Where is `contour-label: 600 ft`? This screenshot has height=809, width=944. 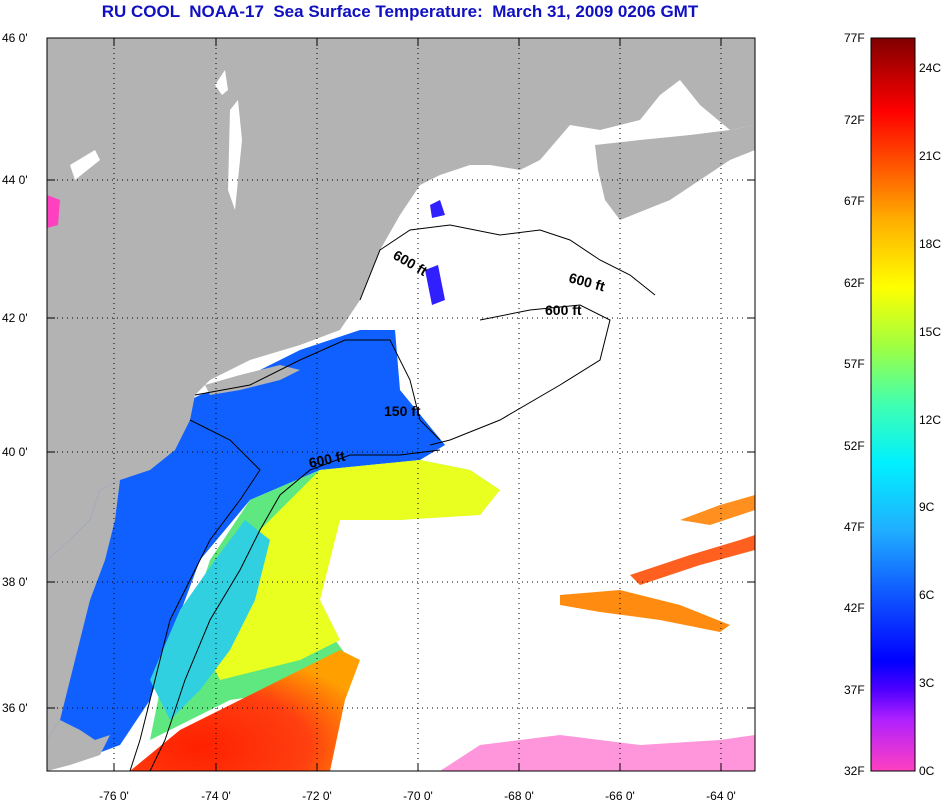
contour-label: 600 ft is located at coordinates (563, 310).